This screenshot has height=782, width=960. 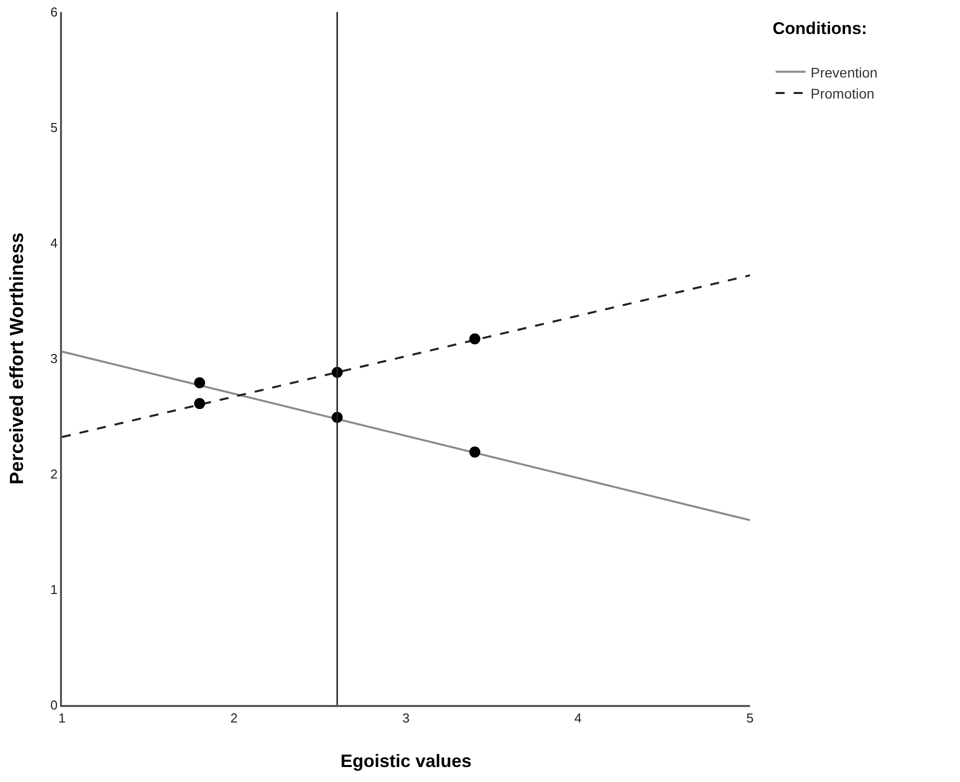 What do you see at coordinates (54, 705) in the screenshot?
I see `y-tick-label: 0` at bounding box center [54, 705].